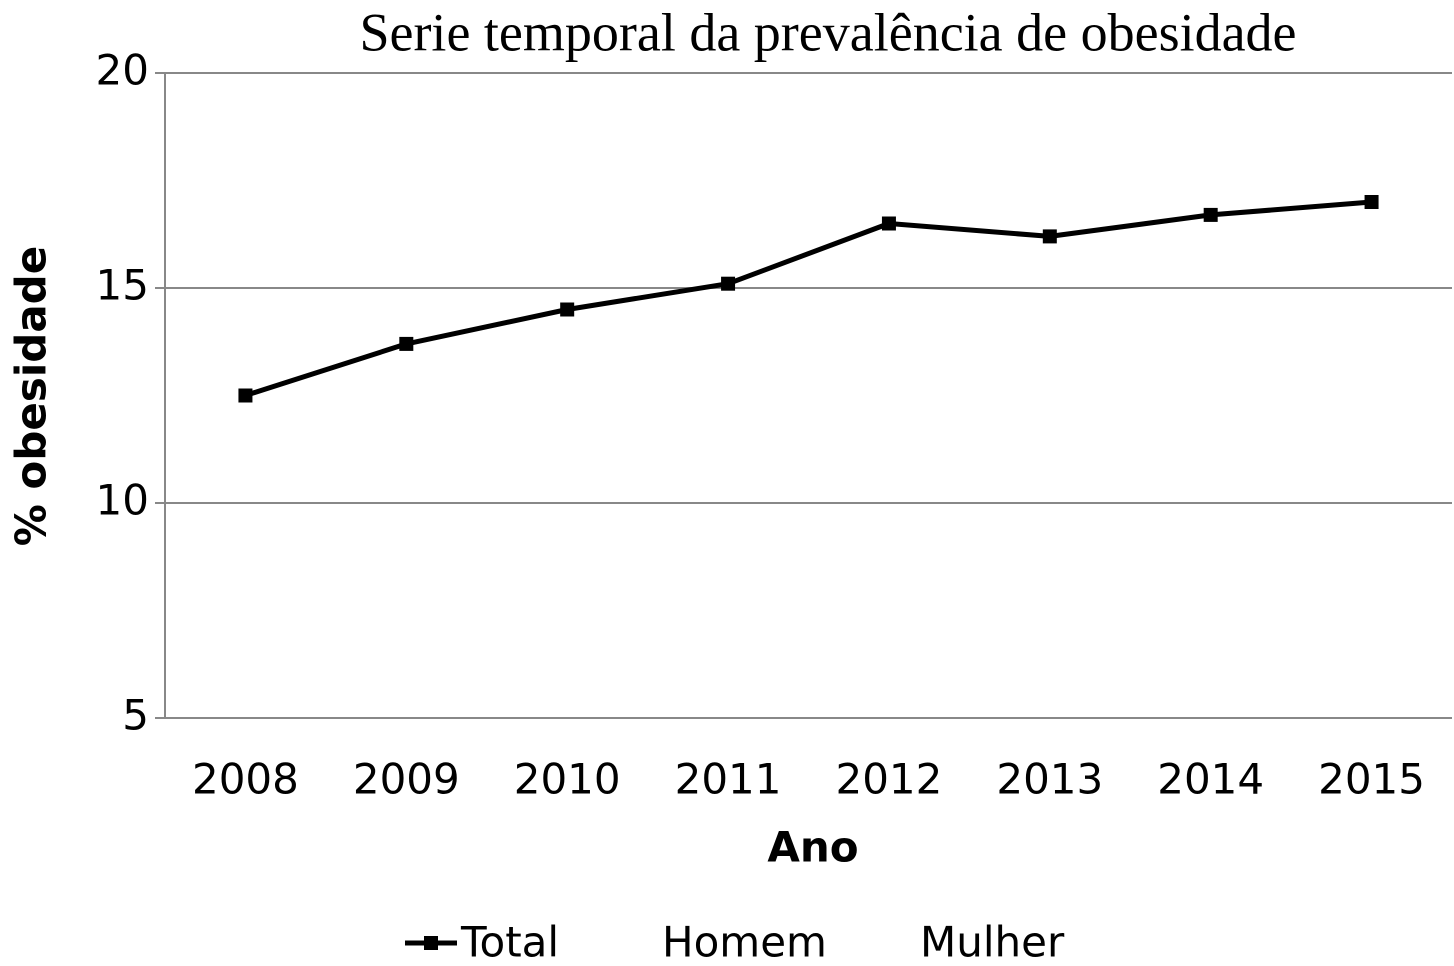 This screenshot has height=966, width=1454. Describe the element at coordinates (1210, 779) in the screenshot. I see `x-tick-label: 2014` at that location.